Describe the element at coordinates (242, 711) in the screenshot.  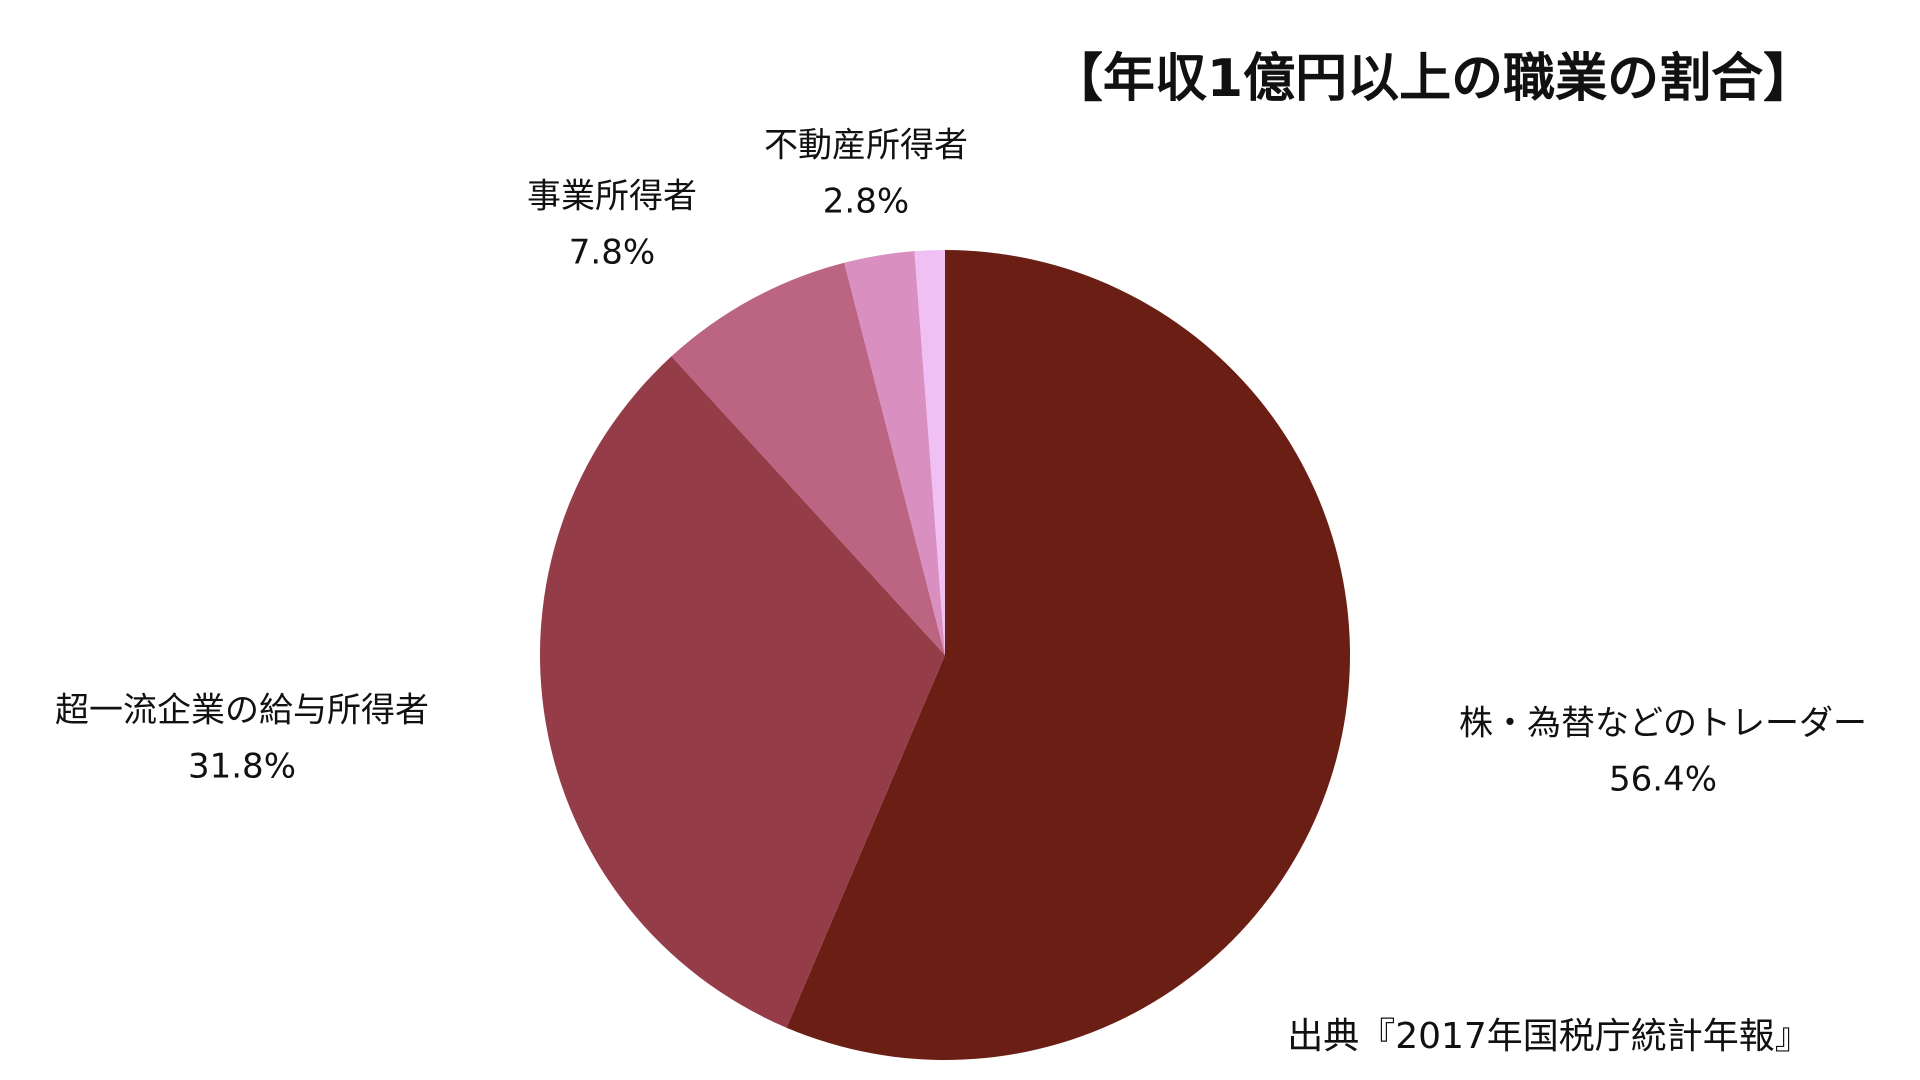
I see `slice-label: 超一流企業の給与所得者` at that location.